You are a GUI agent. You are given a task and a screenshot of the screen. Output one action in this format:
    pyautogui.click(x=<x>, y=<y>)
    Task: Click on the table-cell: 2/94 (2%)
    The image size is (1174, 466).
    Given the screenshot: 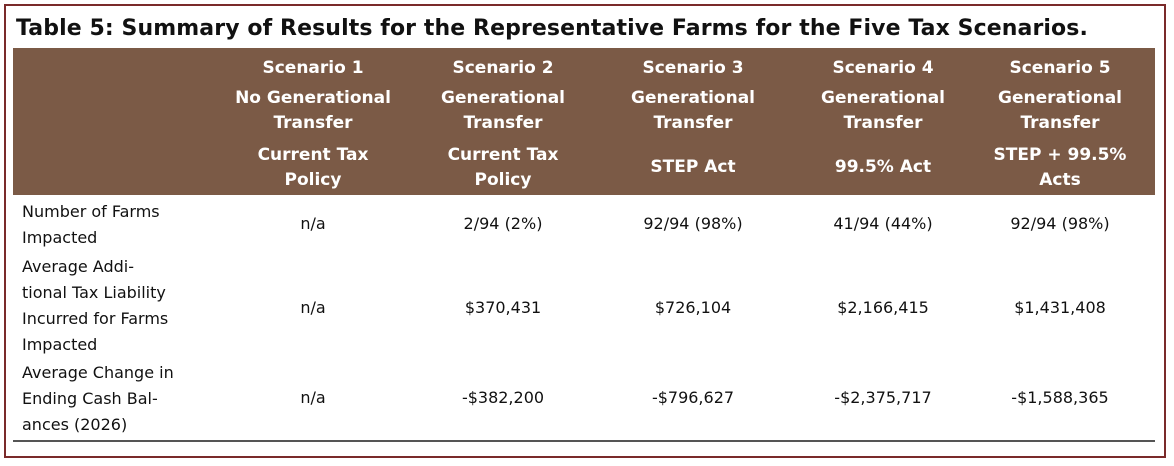 What is the action you would take?
    pyautogui.click(x=503, y=223)
    